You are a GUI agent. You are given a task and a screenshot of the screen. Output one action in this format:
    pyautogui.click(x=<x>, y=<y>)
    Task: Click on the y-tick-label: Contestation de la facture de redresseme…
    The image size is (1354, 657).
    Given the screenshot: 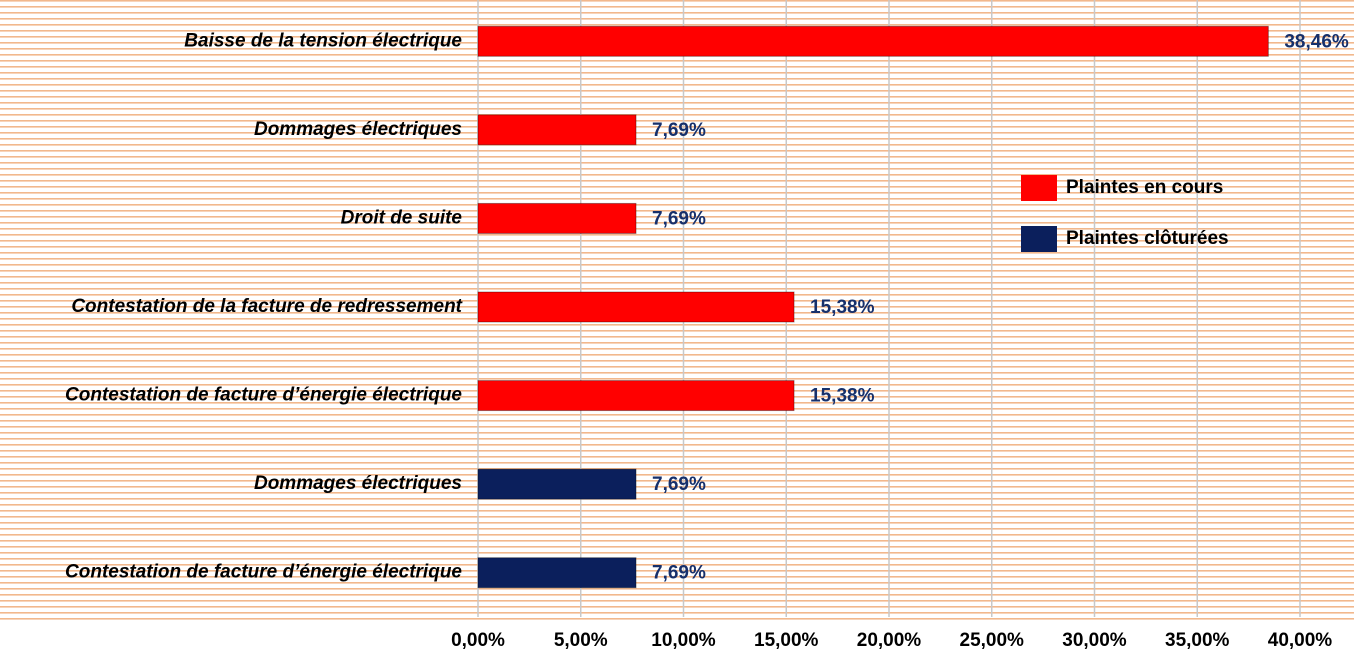 What is the action you would take?
    pyautogui.click(x=266, y=306)
    